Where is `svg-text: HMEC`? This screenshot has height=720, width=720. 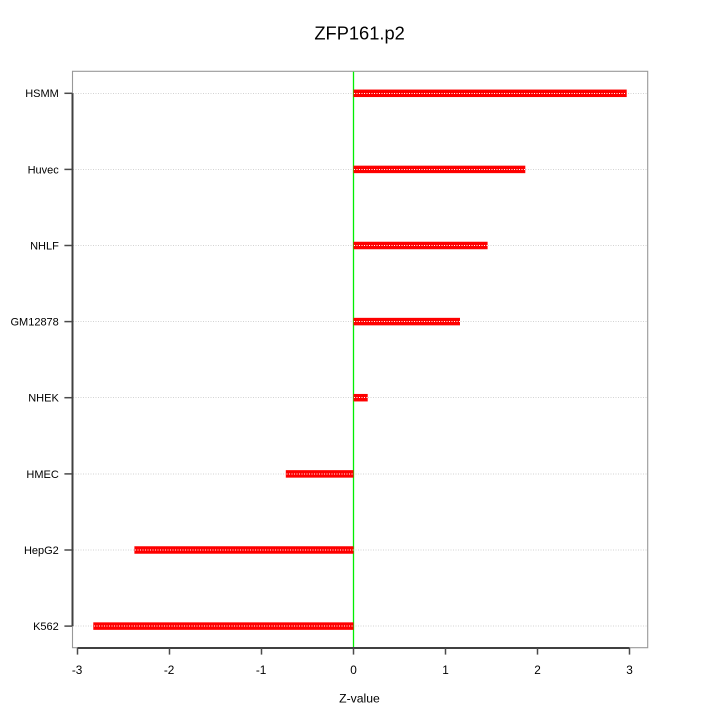 svg-text: HMEC is located at coordinates (42, 475).